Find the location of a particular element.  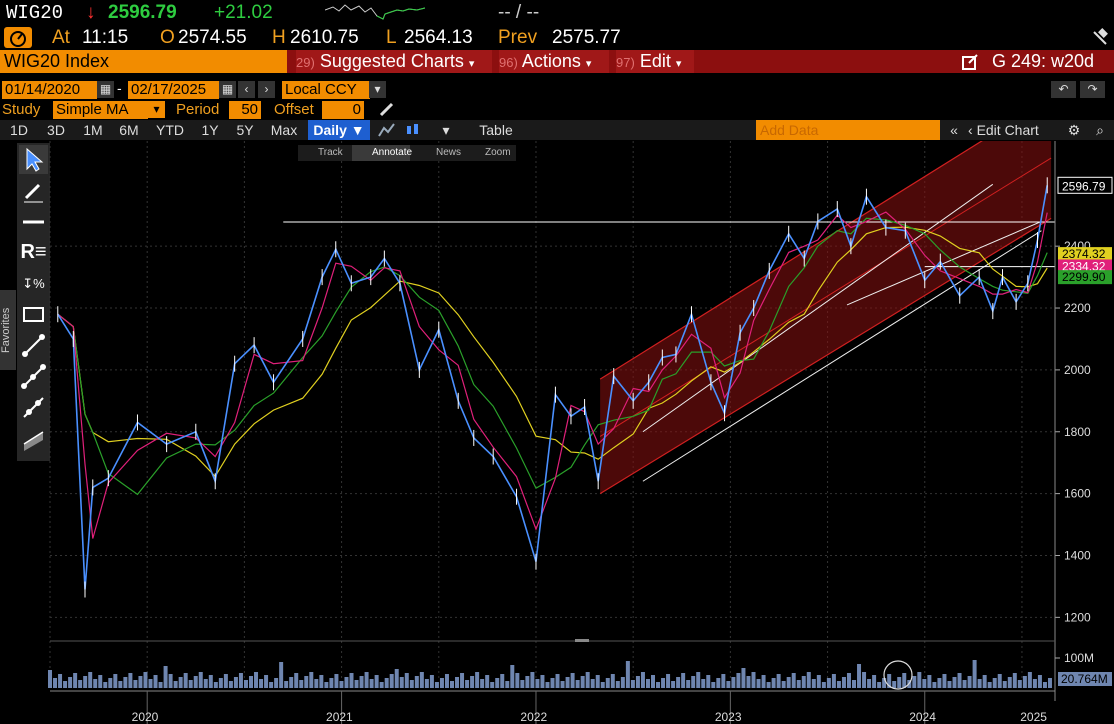

retracement-icon: R≡ is located at coordinates (33, 252).